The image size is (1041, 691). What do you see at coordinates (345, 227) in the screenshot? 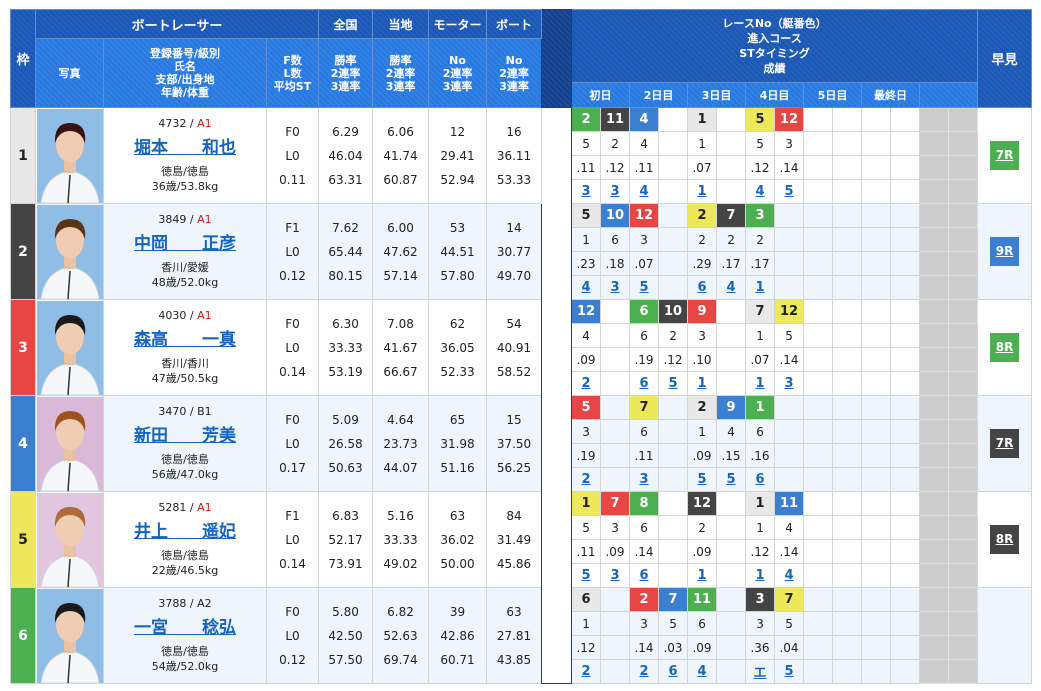
I see `national-stat-value: 7.62` at bounding box center [345, 227].